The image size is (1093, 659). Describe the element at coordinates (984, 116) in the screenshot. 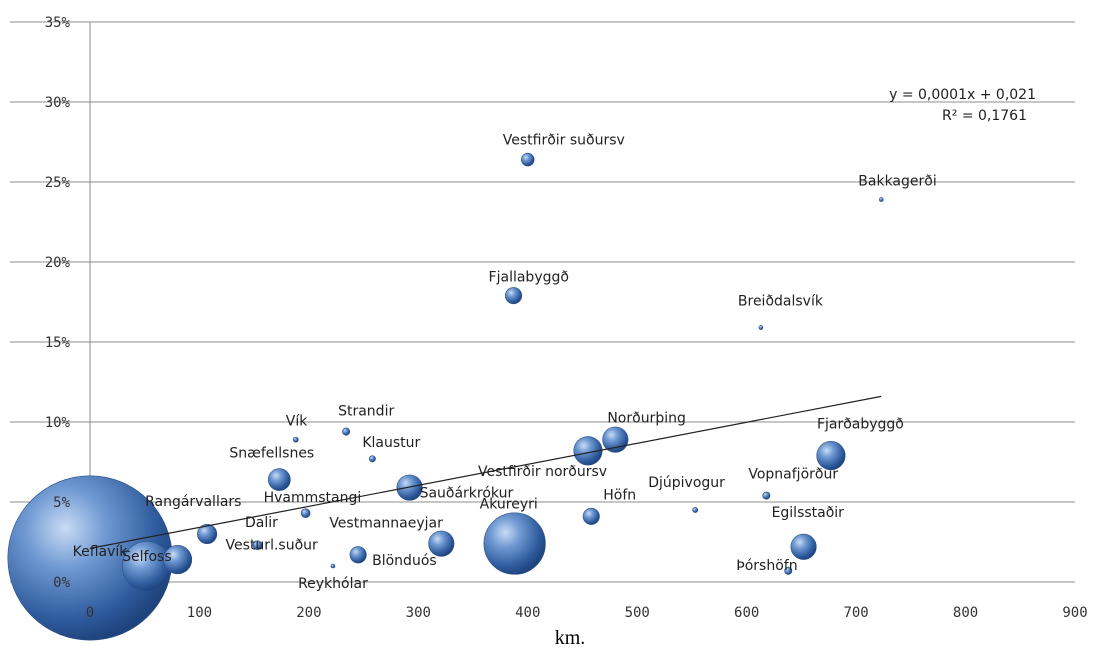

I see `trendline-r-squared: R² = 0,1761` at that location.